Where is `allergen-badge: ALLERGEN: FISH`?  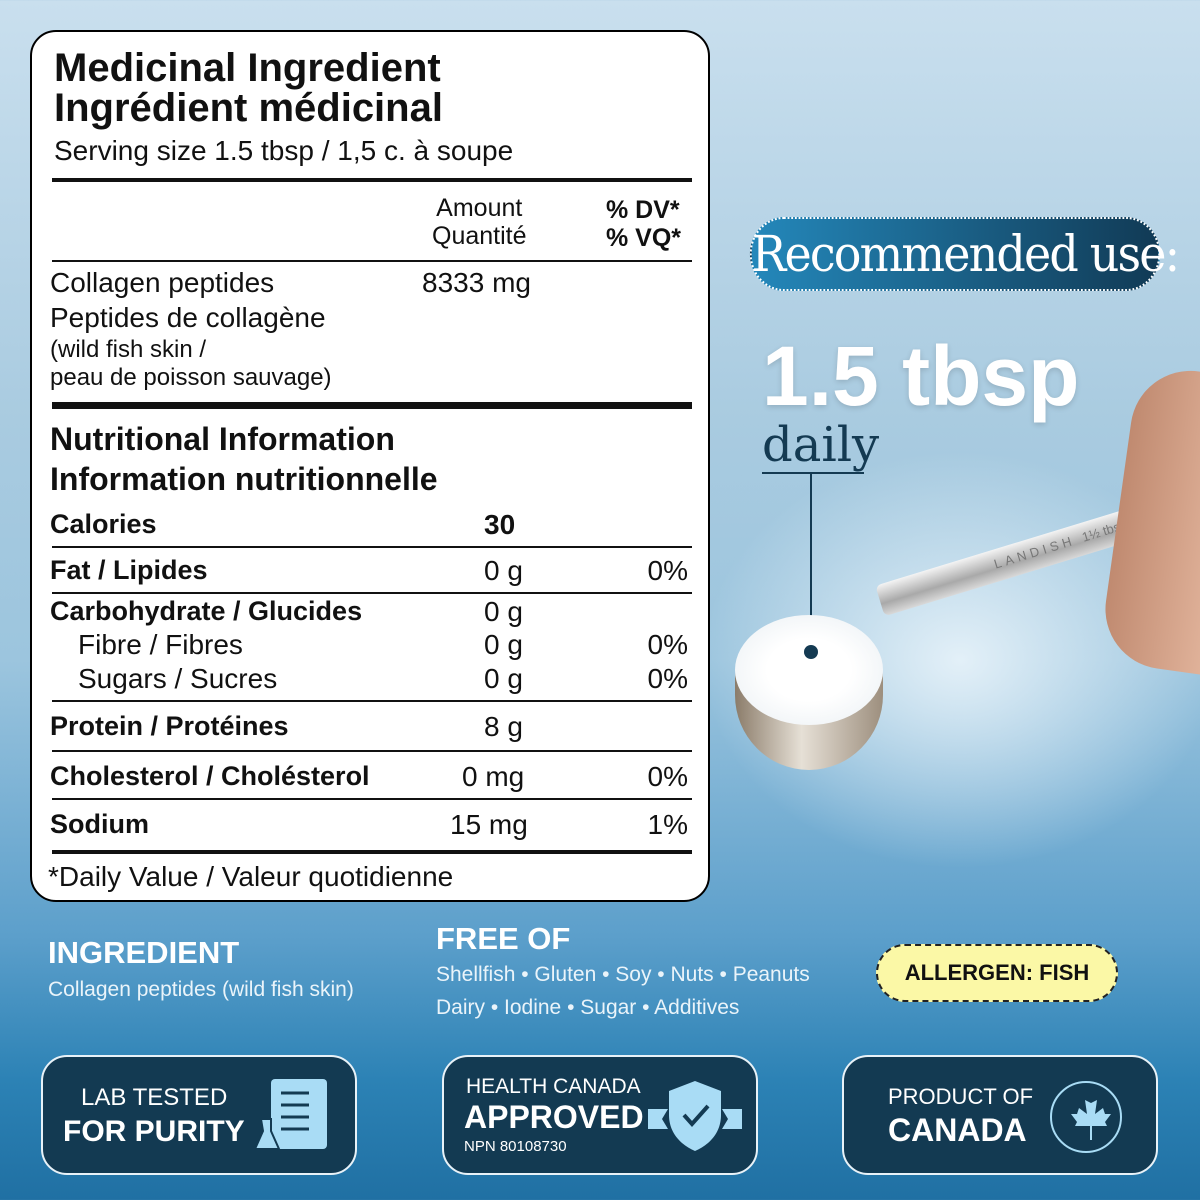
allergen-badge: ALLERGEN: FISH is located at coordinates (997, 973).